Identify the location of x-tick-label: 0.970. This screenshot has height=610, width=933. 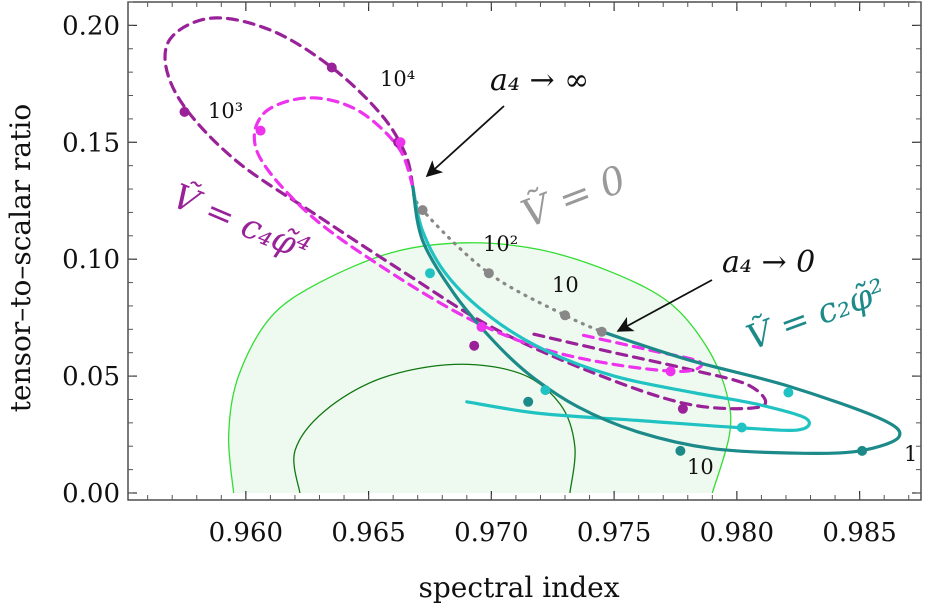
(491, 533).